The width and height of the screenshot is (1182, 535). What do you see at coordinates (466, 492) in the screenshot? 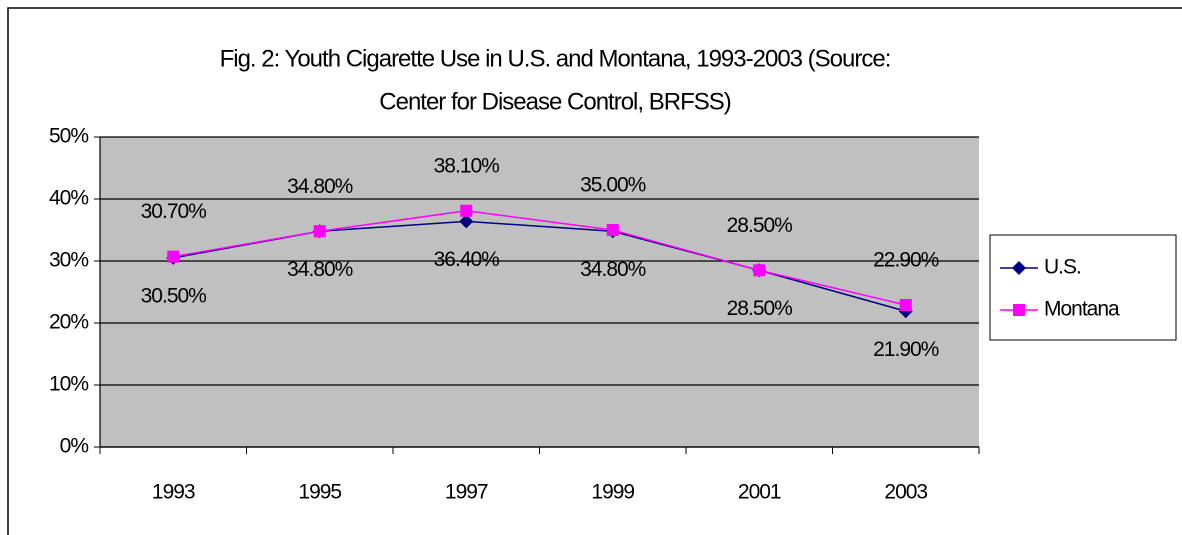
I see `x-tick-label: 1997` at bounding box center [466, 492].